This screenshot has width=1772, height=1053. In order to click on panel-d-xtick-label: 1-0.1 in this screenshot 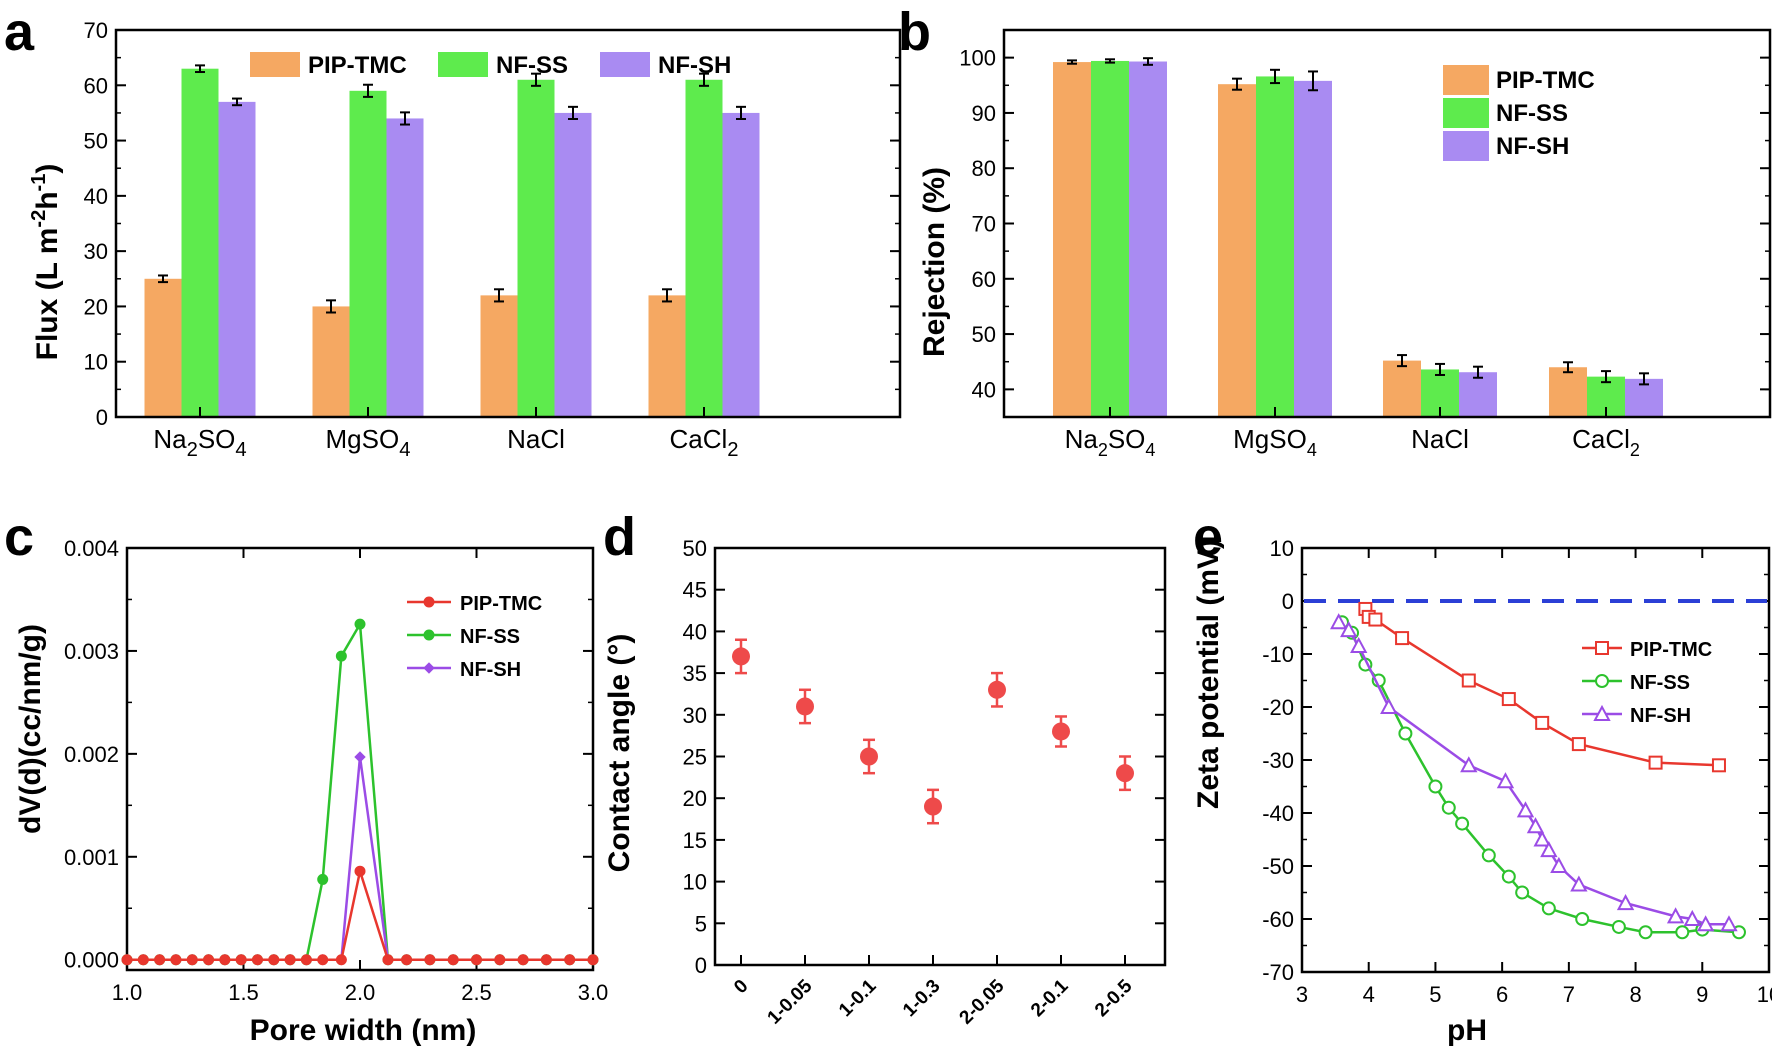, I will do `click(858, 998)`.